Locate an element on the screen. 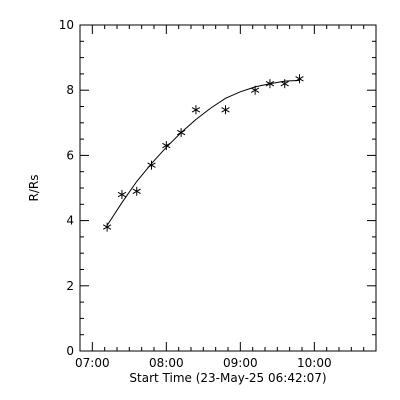 This screenshot has height=400, width=400. y-tick-label: 6 is located at coordinates (70, 155).